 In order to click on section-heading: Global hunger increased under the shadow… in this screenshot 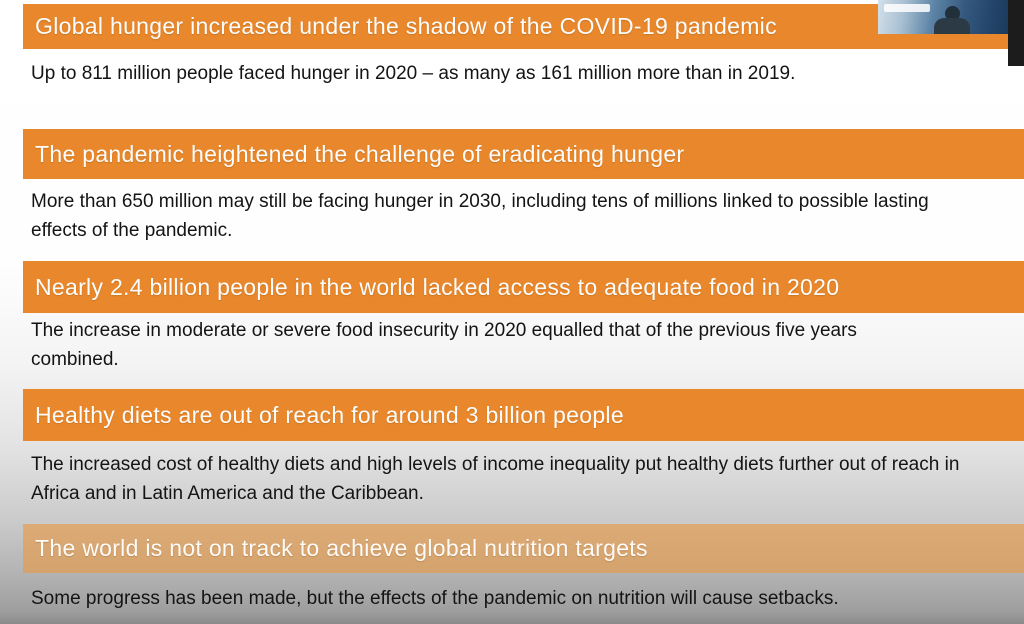, I will do `click(406, 26)`.